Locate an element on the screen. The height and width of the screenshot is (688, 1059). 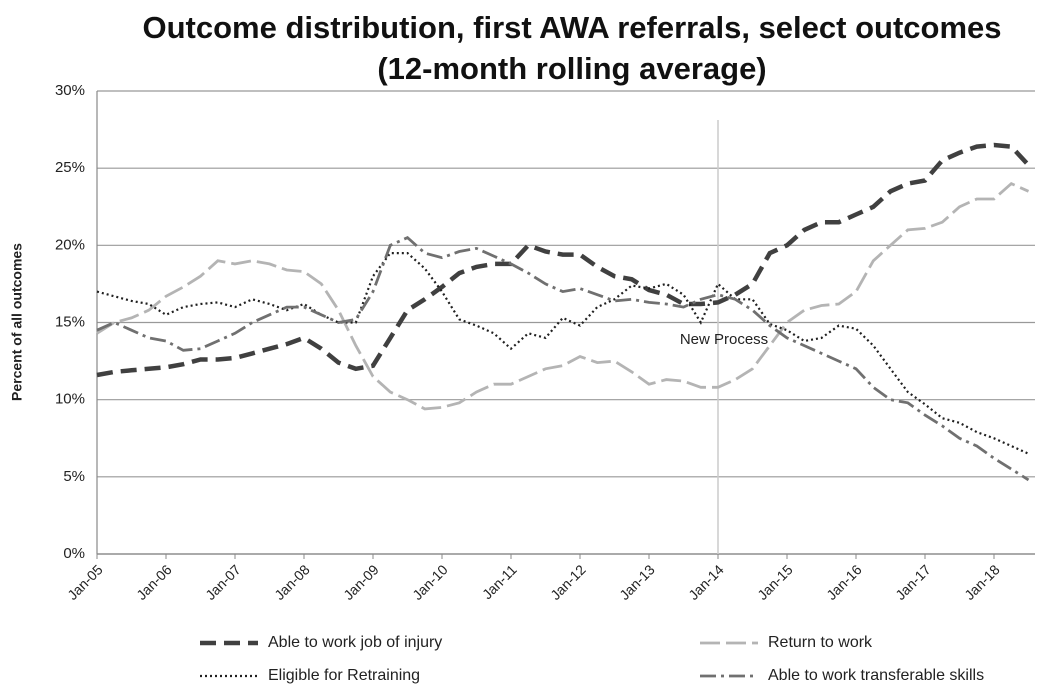
y-tick-label: 15% is located at coordinates (70, 321).